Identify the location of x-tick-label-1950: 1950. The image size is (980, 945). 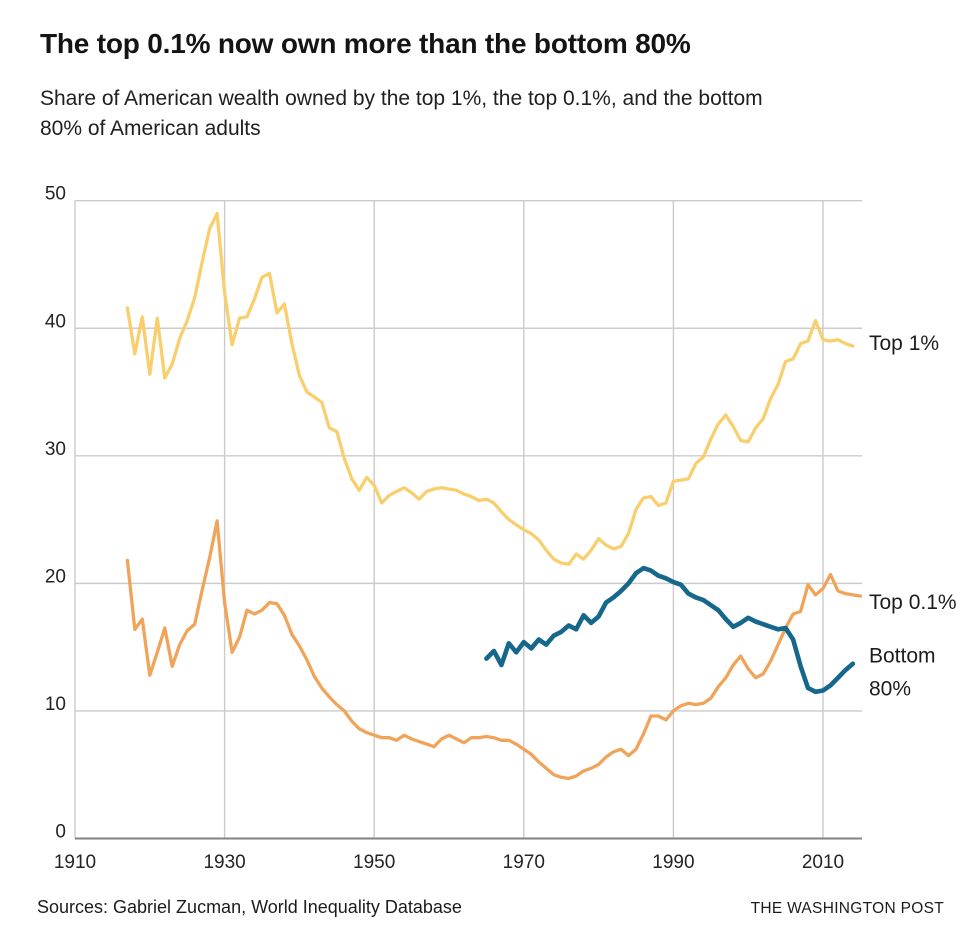
(374, 862).